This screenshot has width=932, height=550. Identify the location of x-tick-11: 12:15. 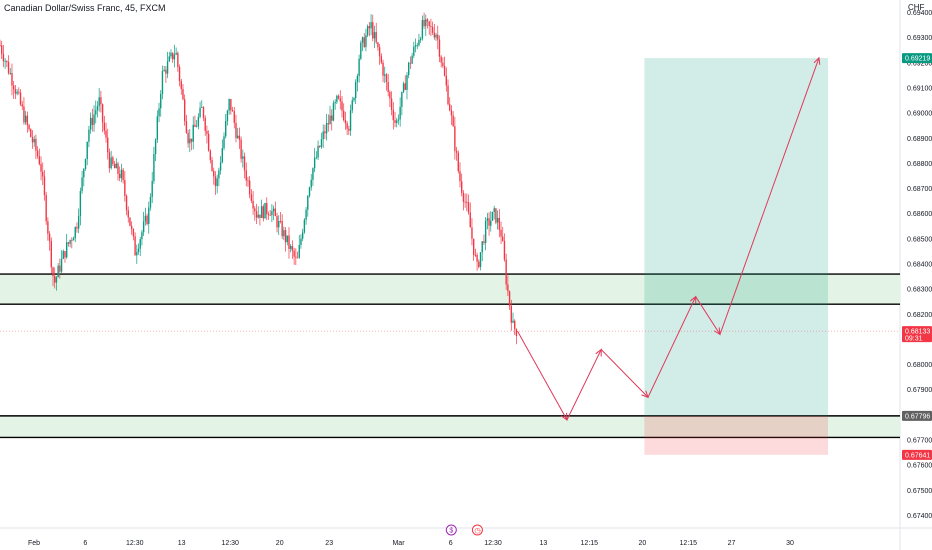
(590, 543).